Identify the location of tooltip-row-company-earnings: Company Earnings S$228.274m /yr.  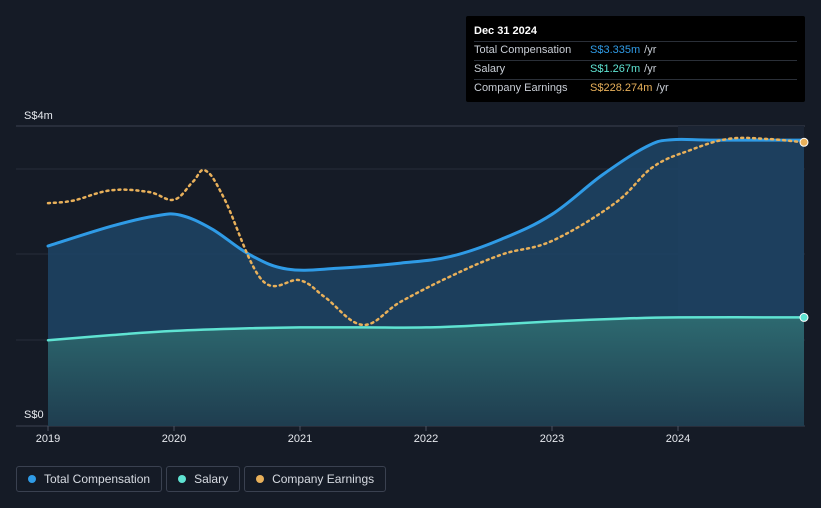
(635, 88).